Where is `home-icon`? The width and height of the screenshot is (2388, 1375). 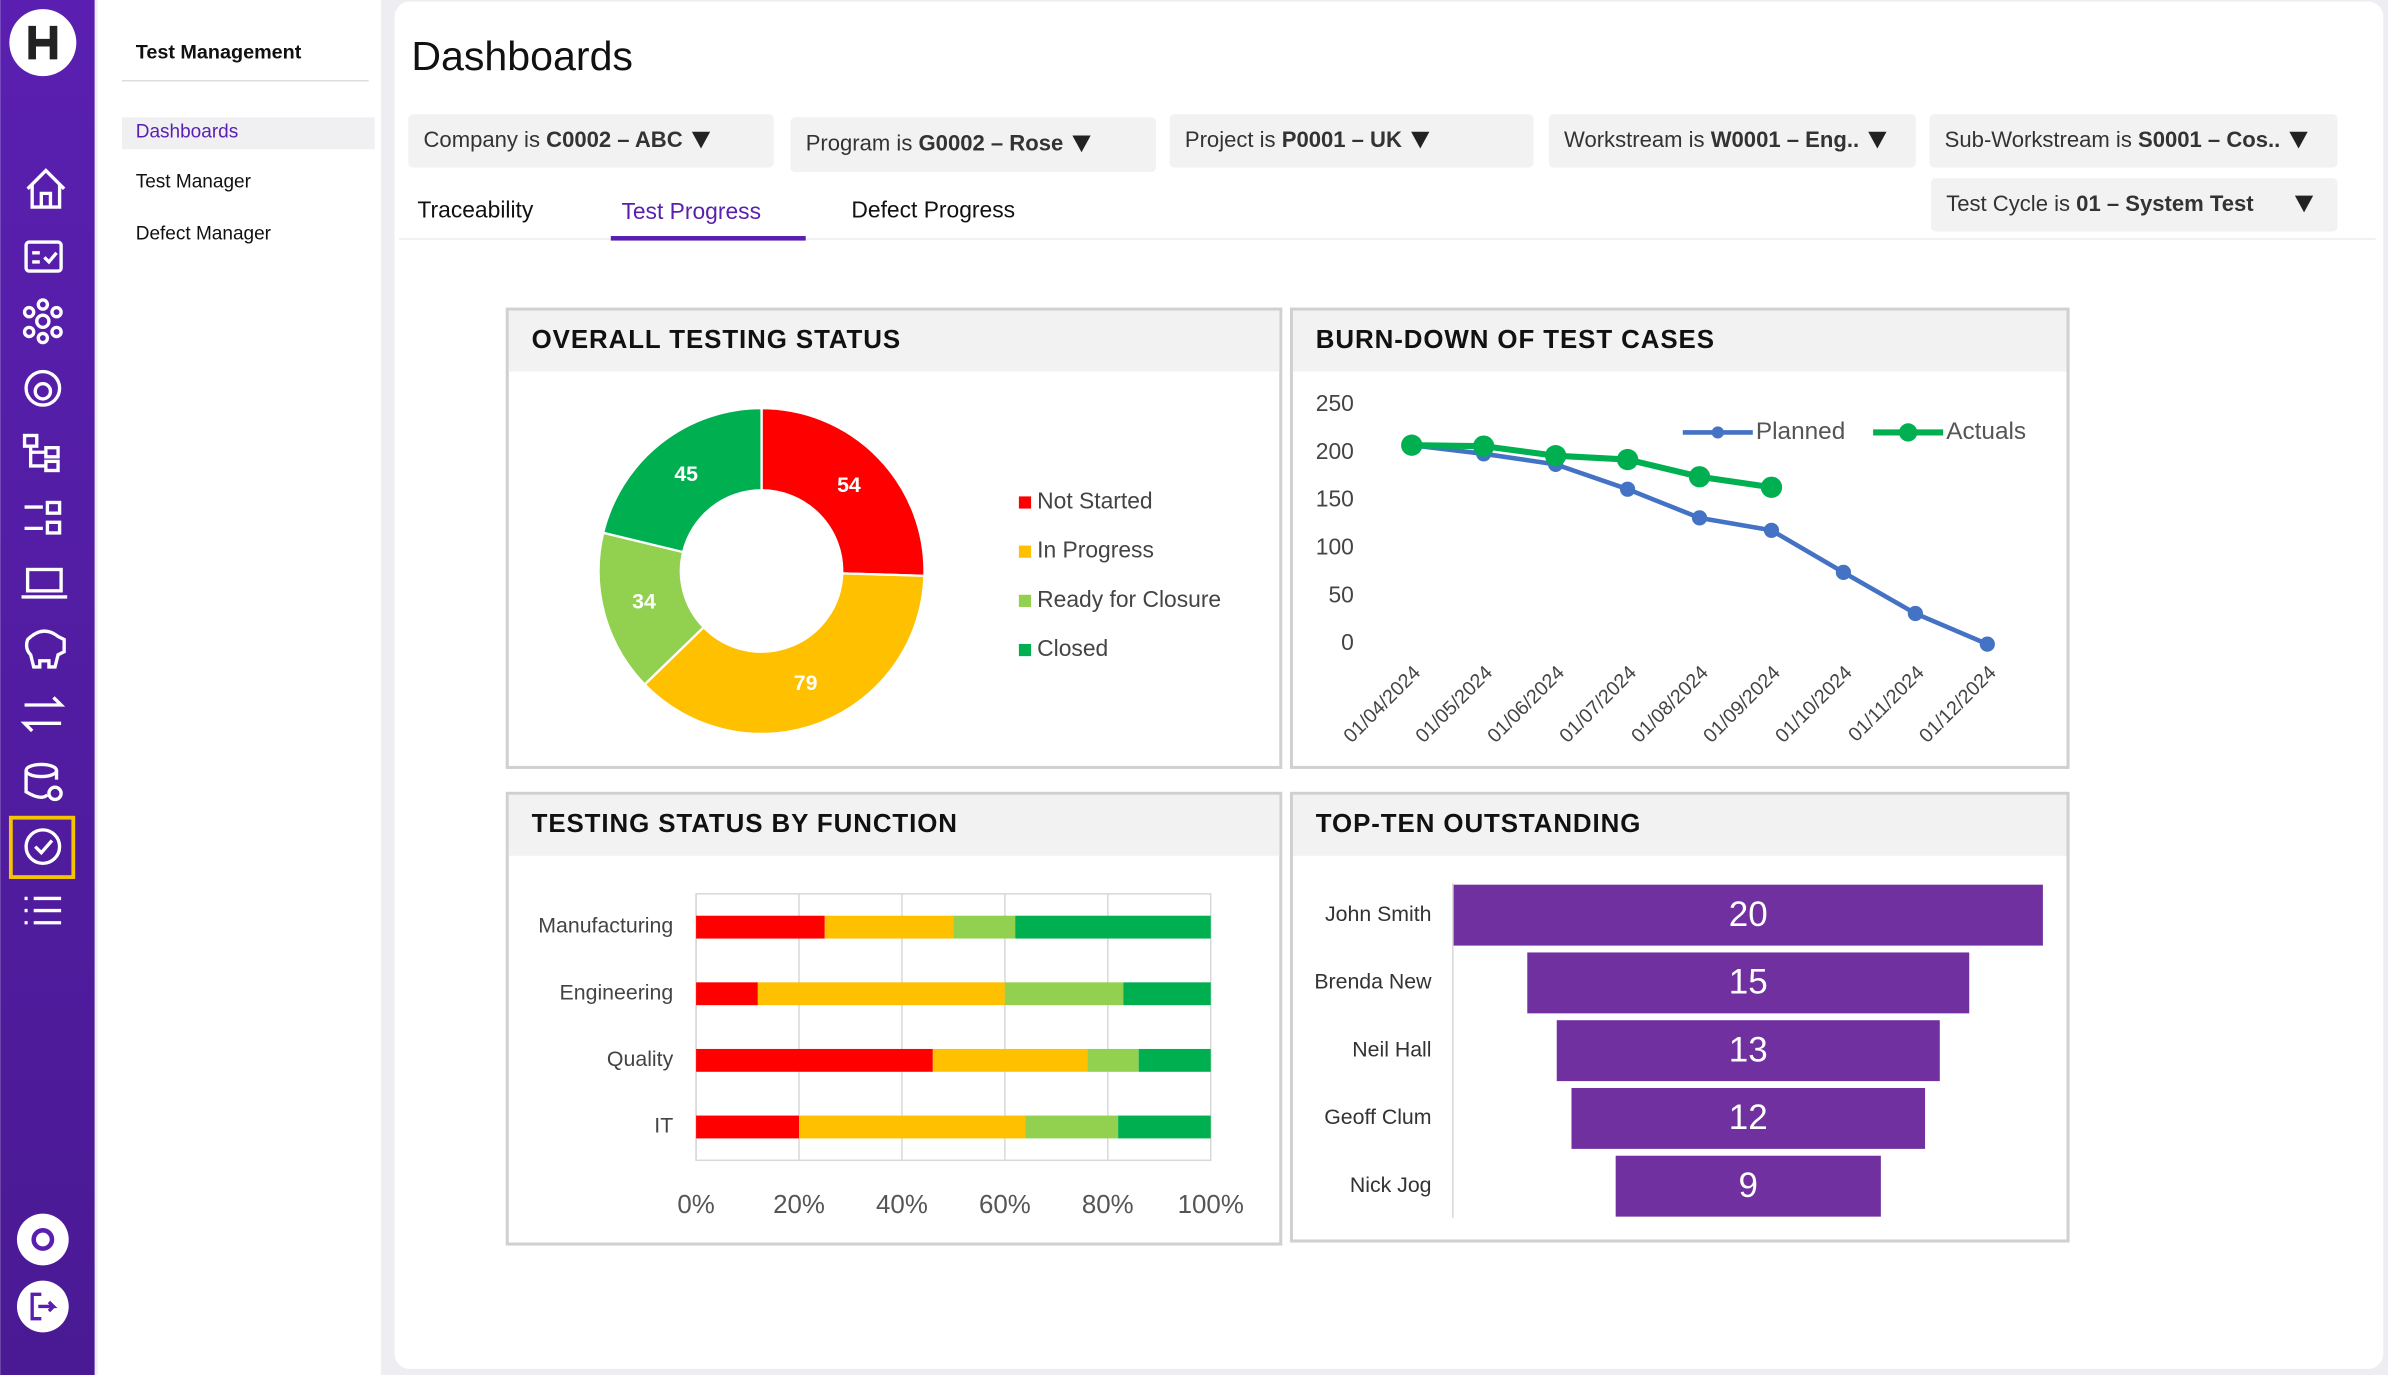 home-icon is located at coordinates (46, 188).